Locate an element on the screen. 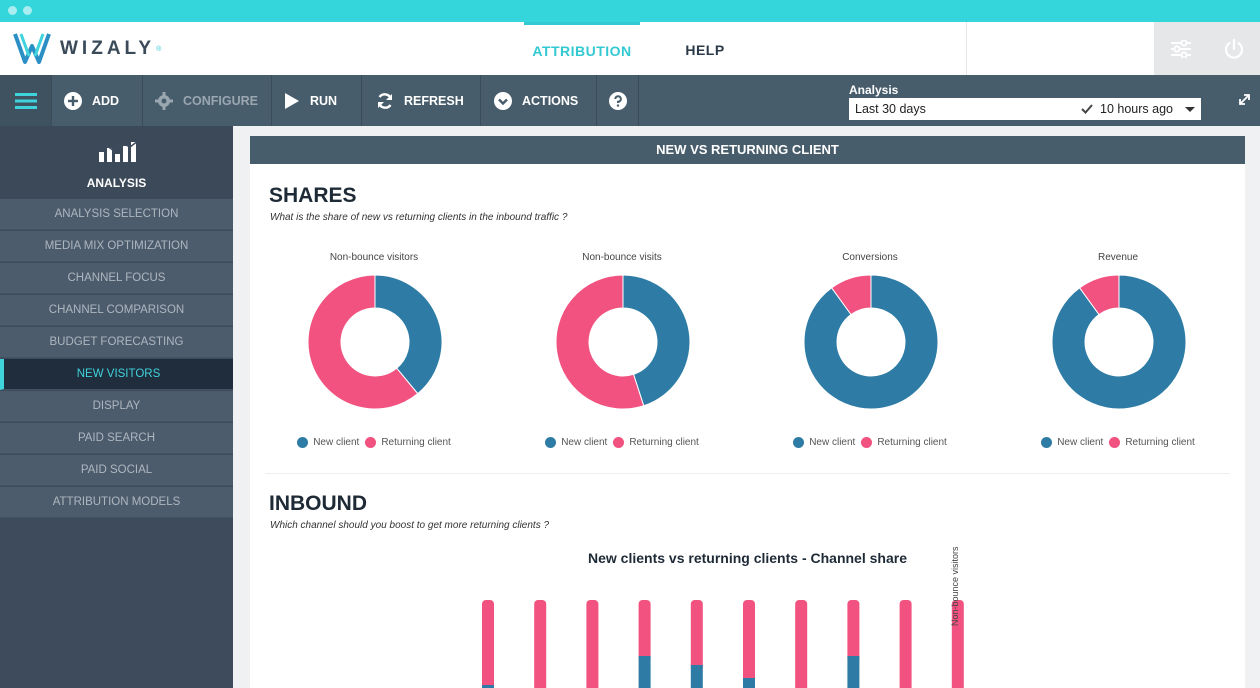 The width and height of the screenshot is (1260, 688). sidebar-item: NEW VISITORS is located at coordinates (116, 374).